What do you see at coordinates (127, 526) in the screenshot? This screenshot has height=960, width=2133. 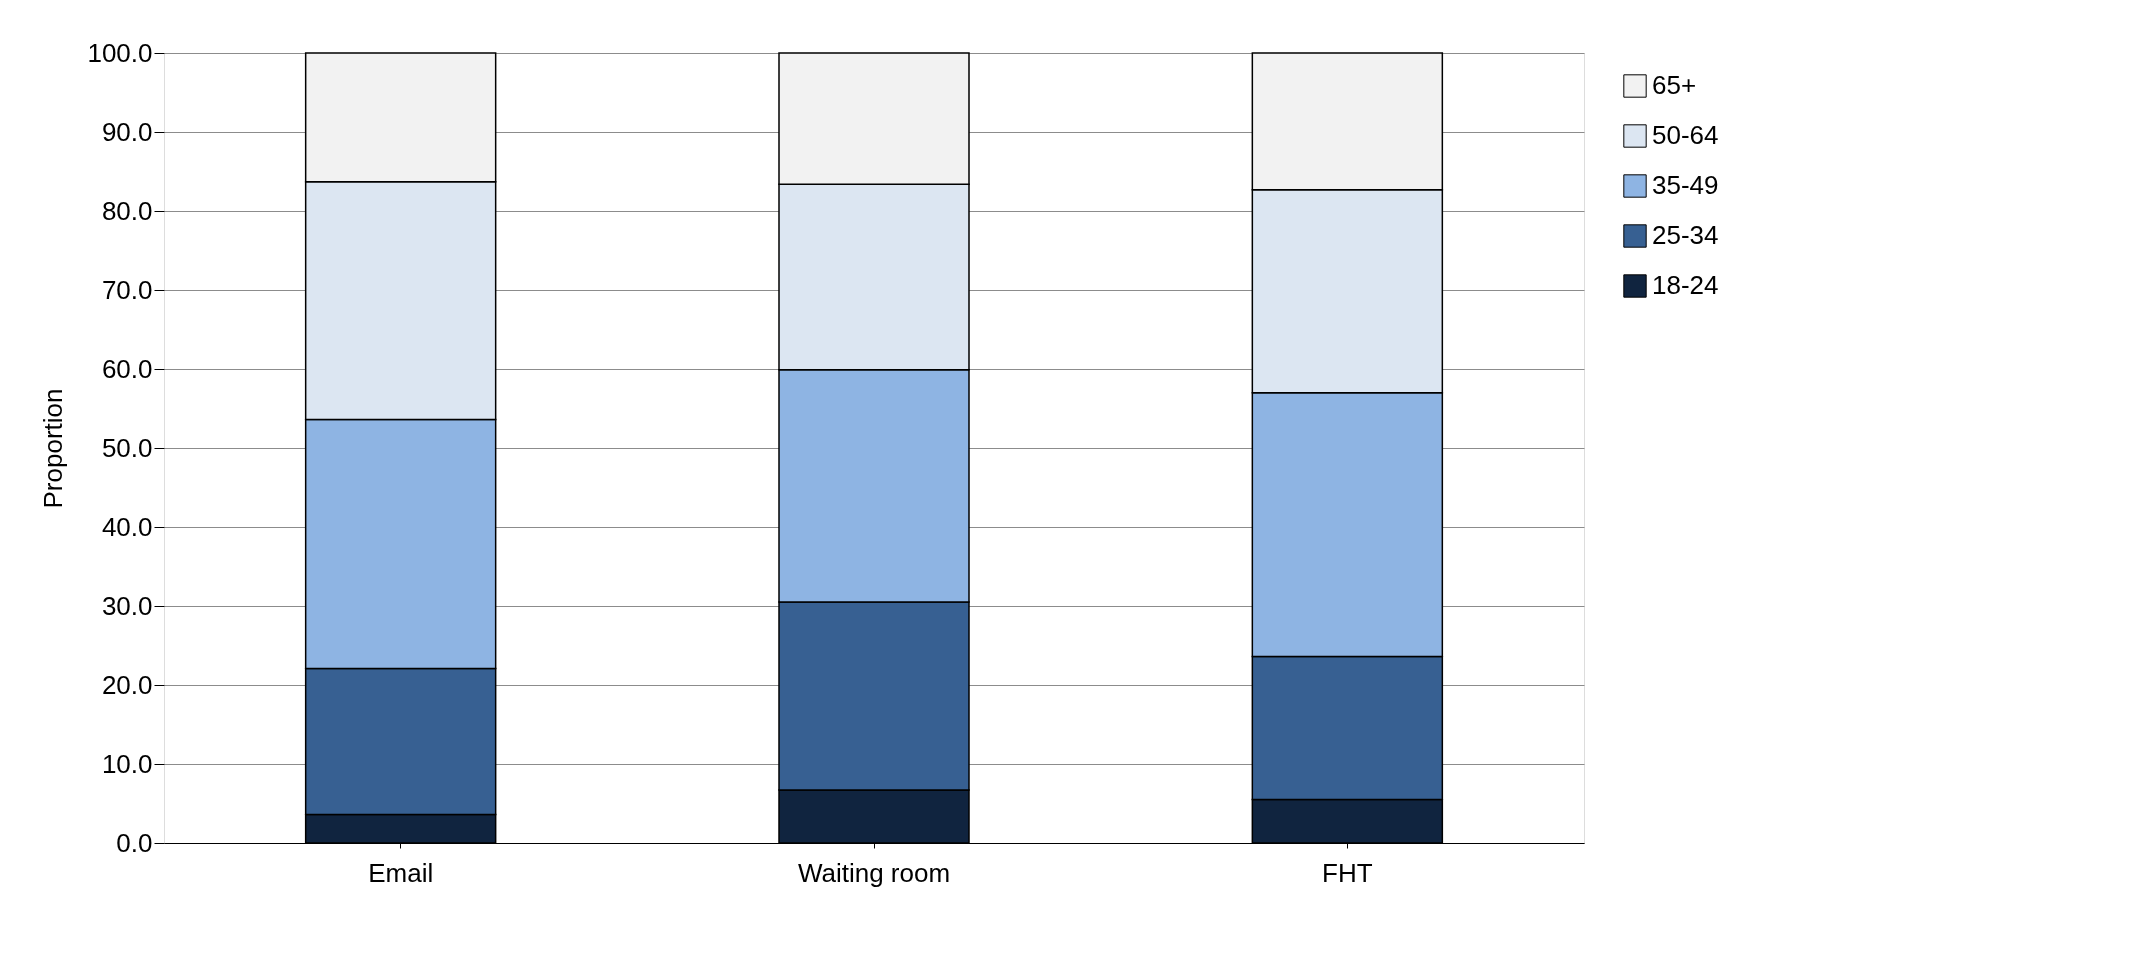 I see `y-tick-label: 40.0` at bounding box center [127, 526].